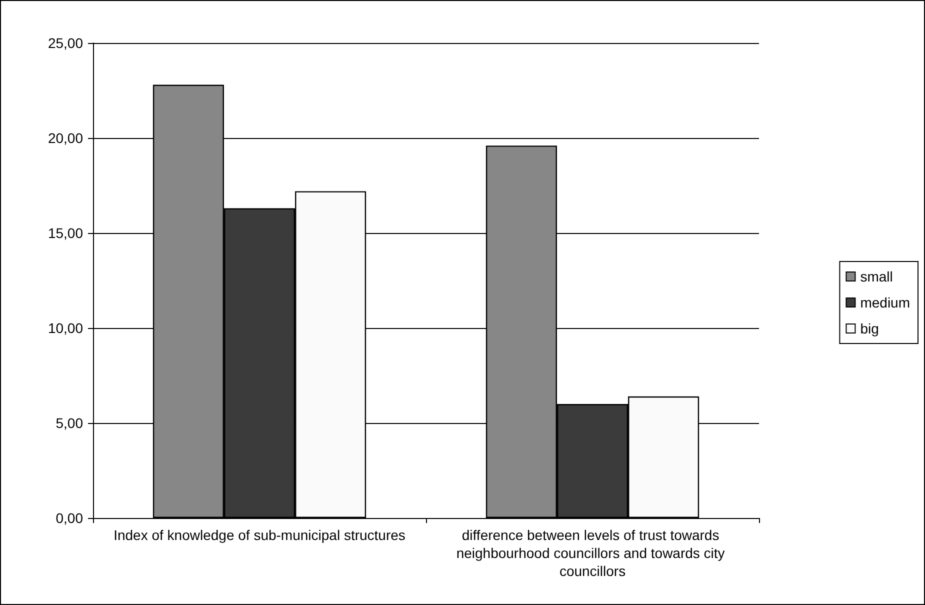  What do you see at coordinates (260, 535) in the screenshot?
I see `x-tick-label: Index of knowledge of sub-municipal structures` at bounding box center [260, 535].